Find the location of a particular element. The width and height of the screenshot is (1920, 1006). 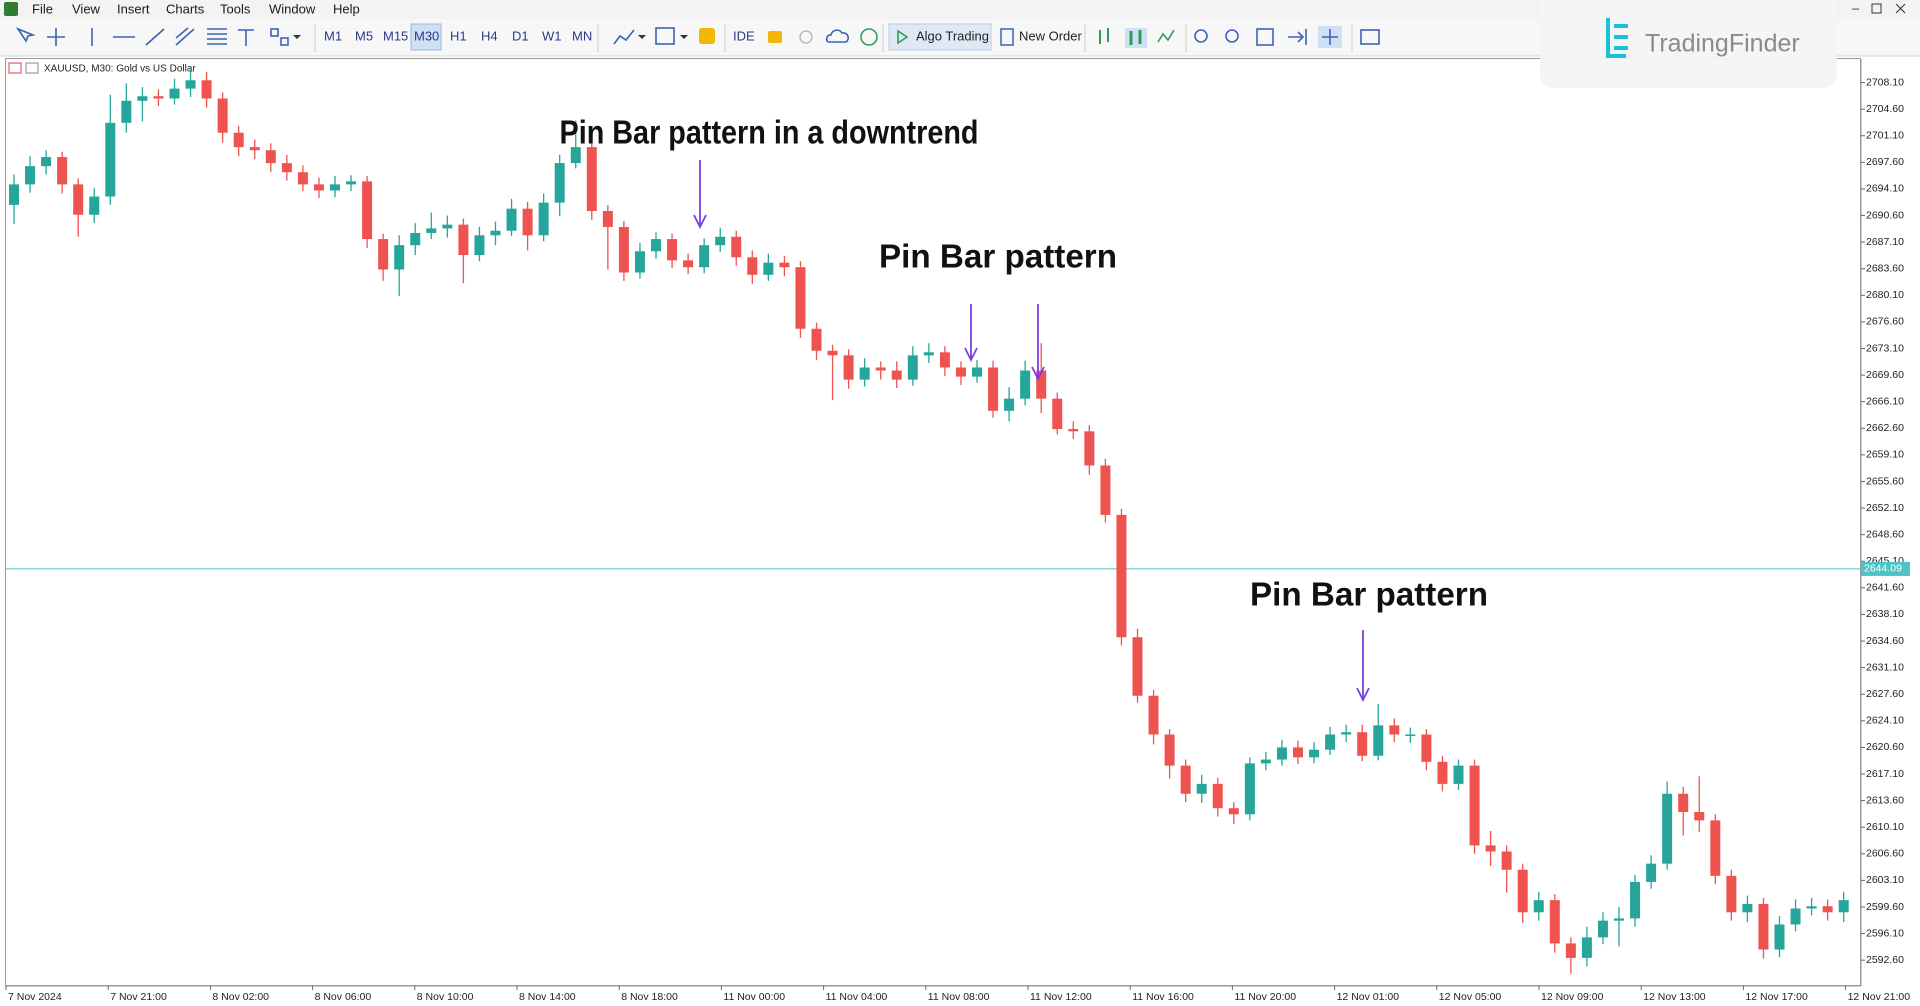

y-tick-label: 2673.10 is located at coordinates (1885, 348).